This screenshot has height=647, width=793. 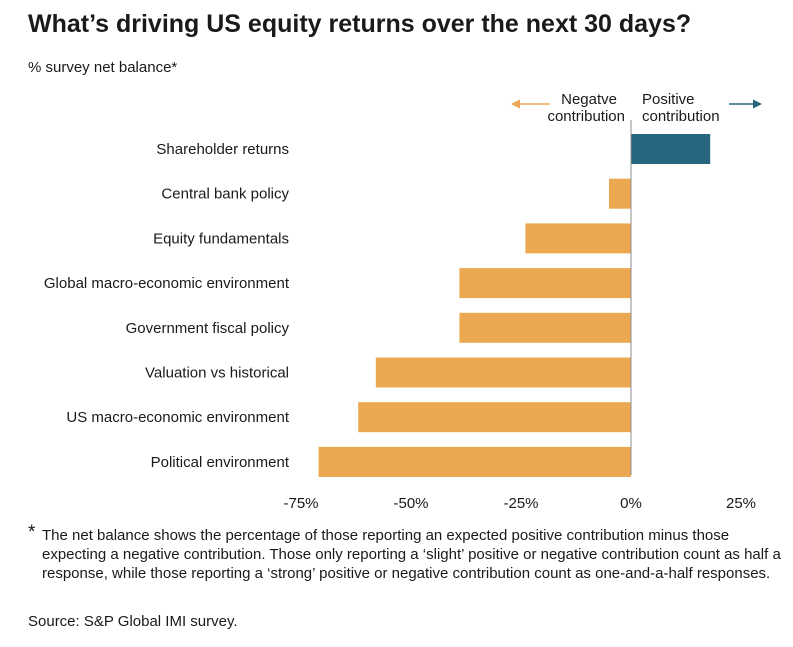 I want to click on x-tick-label-1: -50%, so click(x=410, y=503).